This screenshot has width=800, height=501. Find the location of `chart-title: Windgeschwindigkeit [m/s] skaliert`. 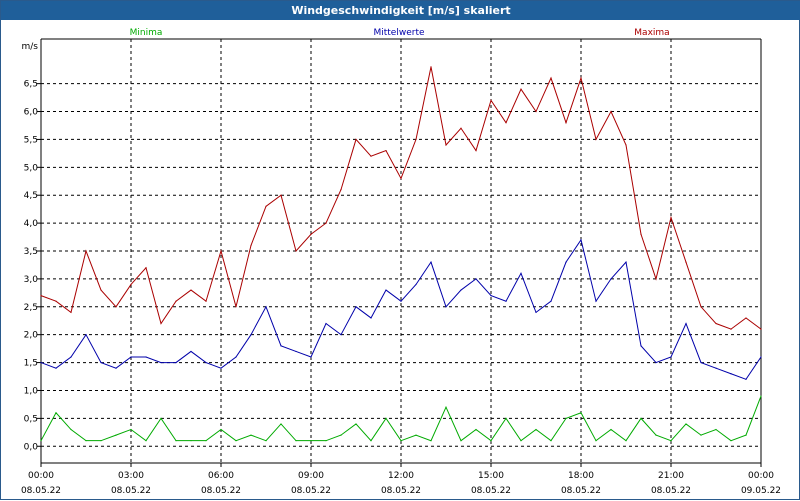

chart-title: Windgeschwindigkeit [m/s] skaliert is located at coordinates (400, 10).